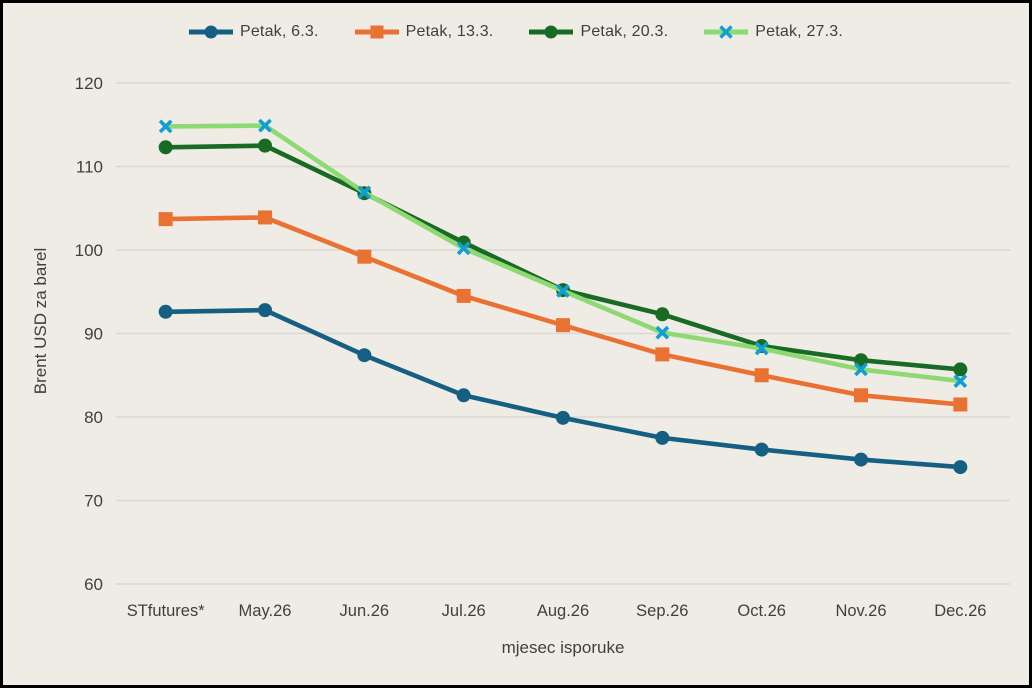 Image resolution: width=1032 pixels, height=688 pixels. I want to click on x-tick-label: Jun.26, so click(365, 611).